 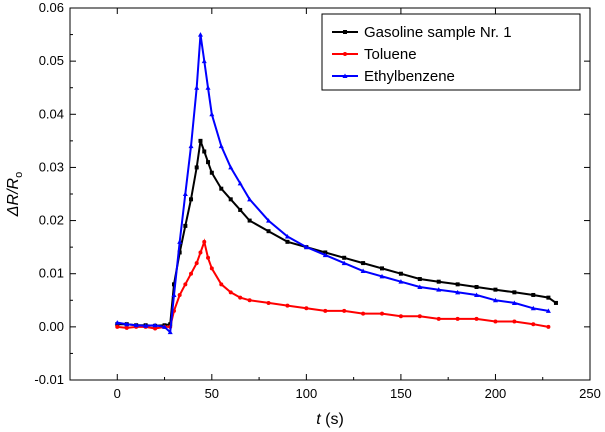 I want to click on x-tick-label: 150, so click(x=401, y=393).